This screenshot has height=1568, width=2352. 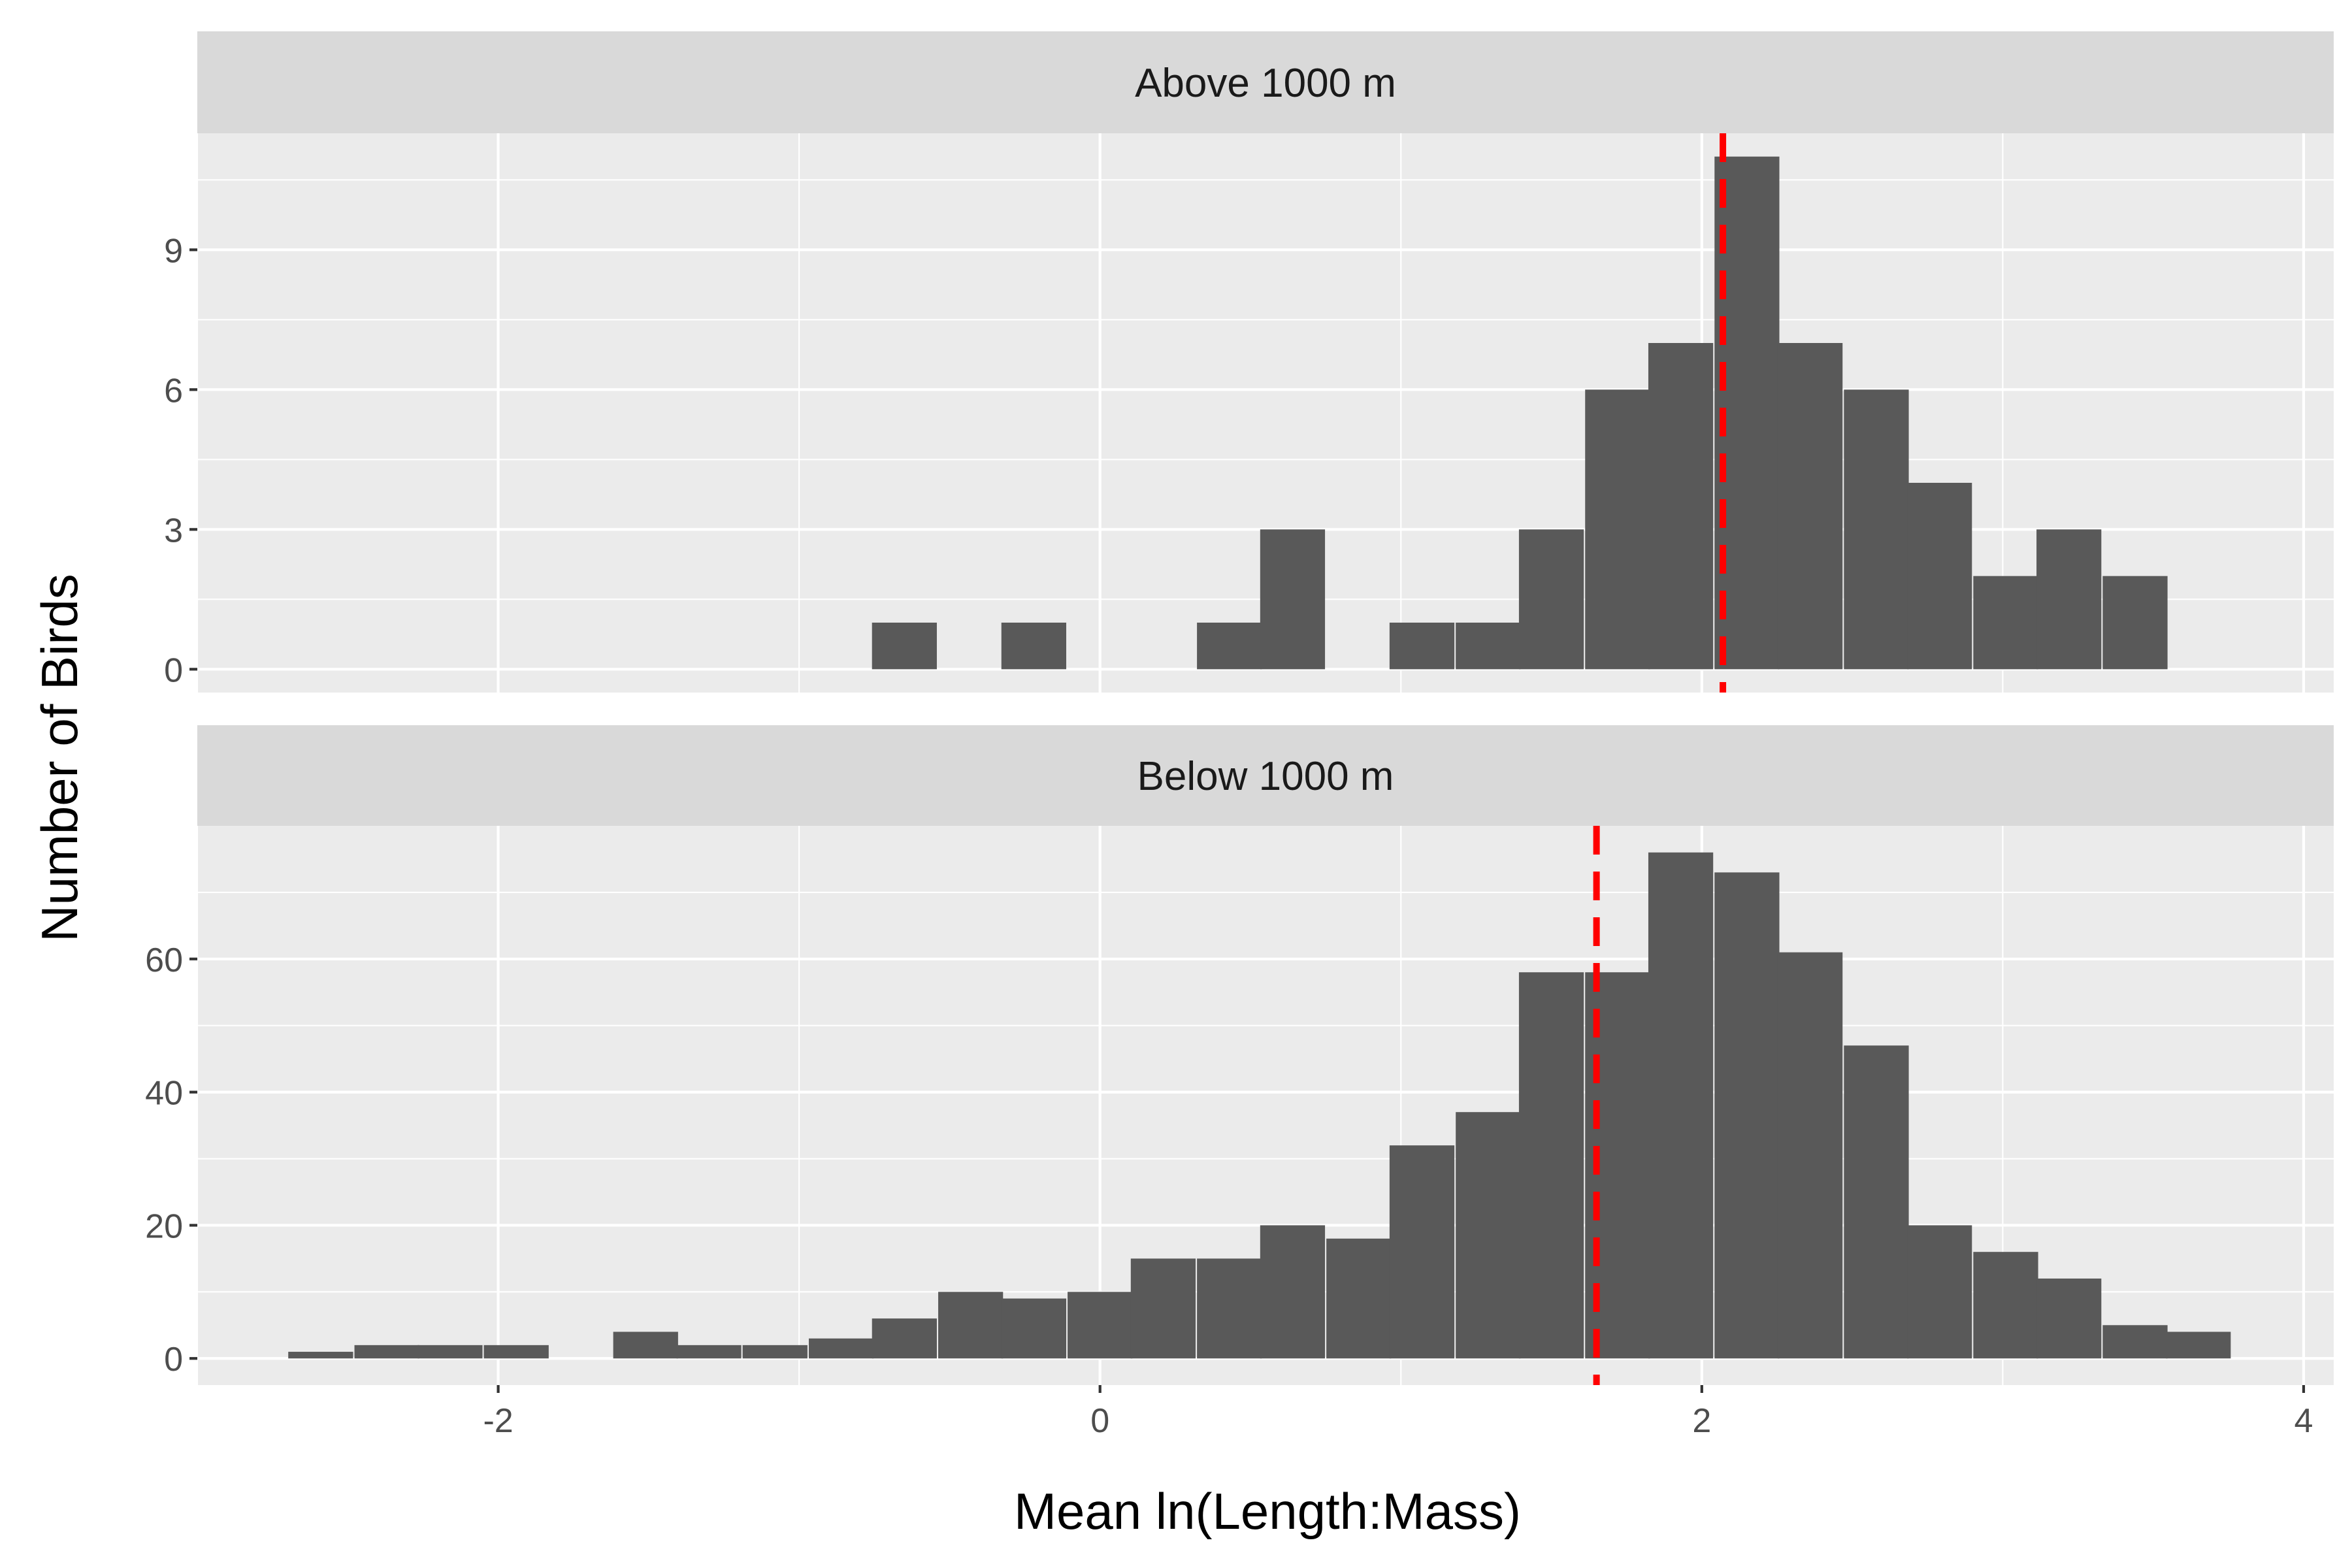 What do you see at coordinates (1701, 1421) in the screenshot?
I see `x-tick-label: 2` at bounding box center [1701, 1421].